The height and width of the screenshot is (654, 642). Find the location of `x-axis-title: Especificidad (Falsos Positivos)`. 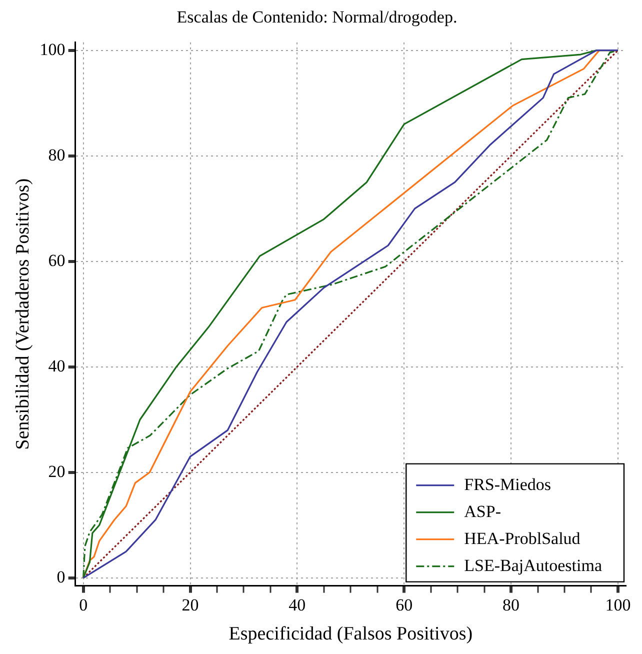

x-axis-title: Especificidad (Falsos Positivos) is located at coordinates (350, 634).